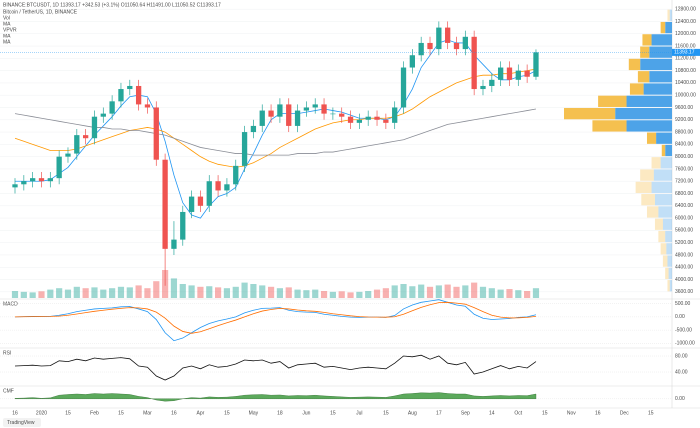  I want to click on y-tick-label: 6000.00, so click(684, 218).